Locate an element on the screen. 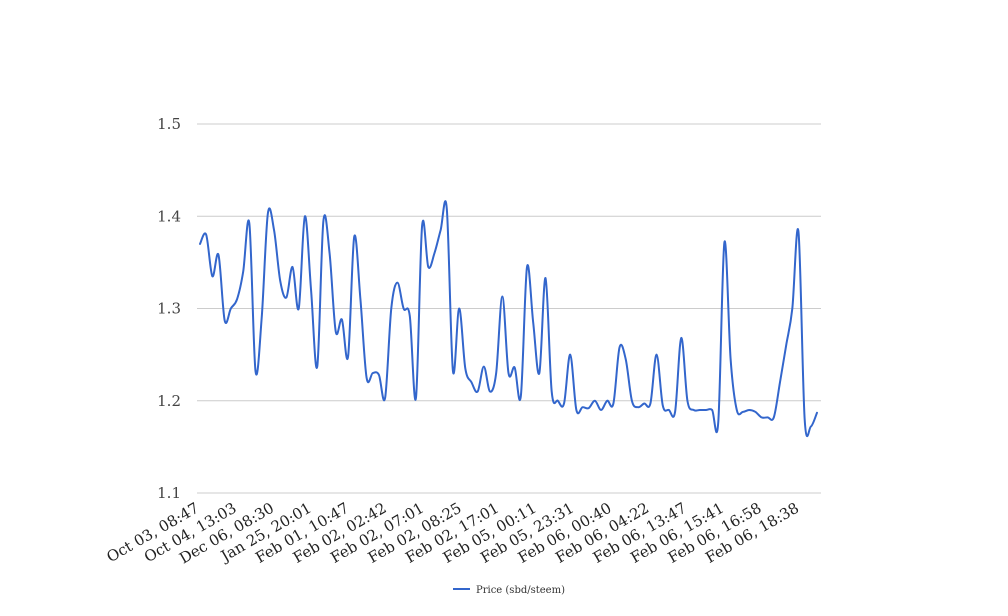 The width and height of the screenshot is (1008, 616). y-tick-label: 1.4 is located at coordinates (169, 216).